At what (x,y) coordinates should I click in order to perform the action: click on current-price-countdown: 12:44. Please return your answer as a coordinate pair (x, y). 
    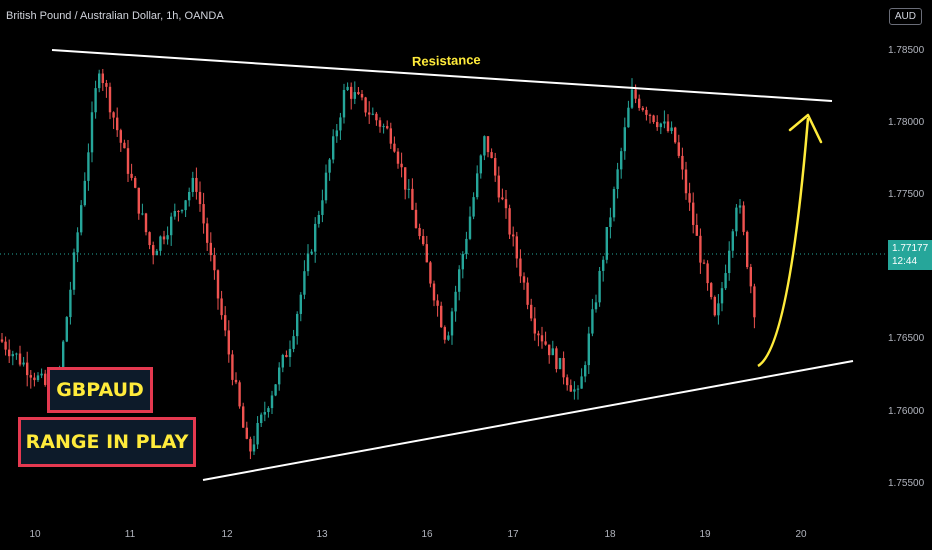
    Looking at the image, I should click on (905, 261).